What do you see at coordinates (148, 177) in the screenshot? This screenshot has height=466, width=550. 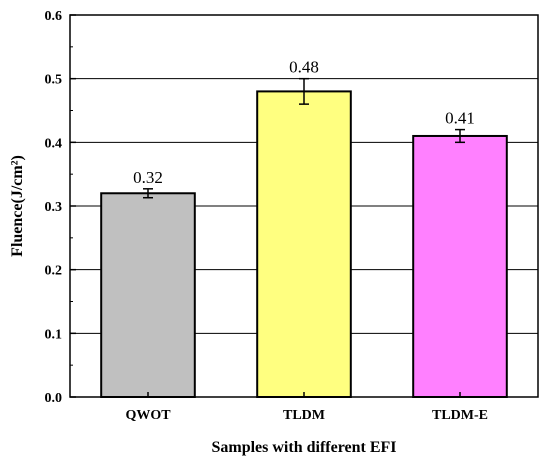 I see `data-label-qwot: 0.32` at bounding box center [148, 177].